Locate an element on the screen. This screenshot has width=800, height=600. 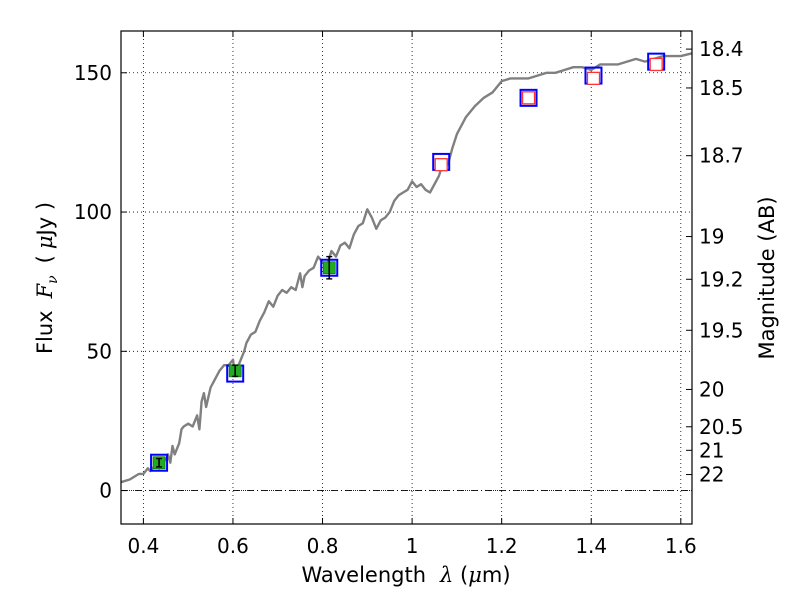
x-axis-label-unit-rest: m) is located at coordinates (496, 575).